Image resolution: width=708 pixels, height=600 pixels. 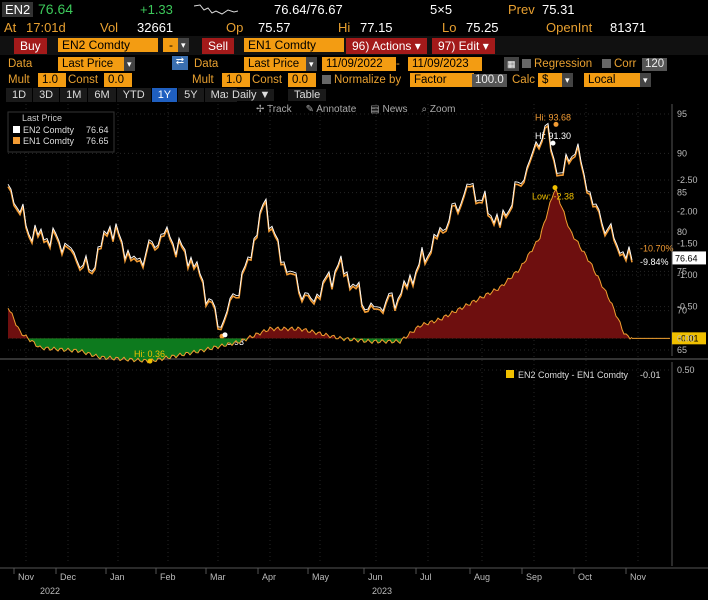 What do you see at coordinates (16, 140) in the screenshot?
I see `legend-swatch-en1` at bounding box center [16, 140].